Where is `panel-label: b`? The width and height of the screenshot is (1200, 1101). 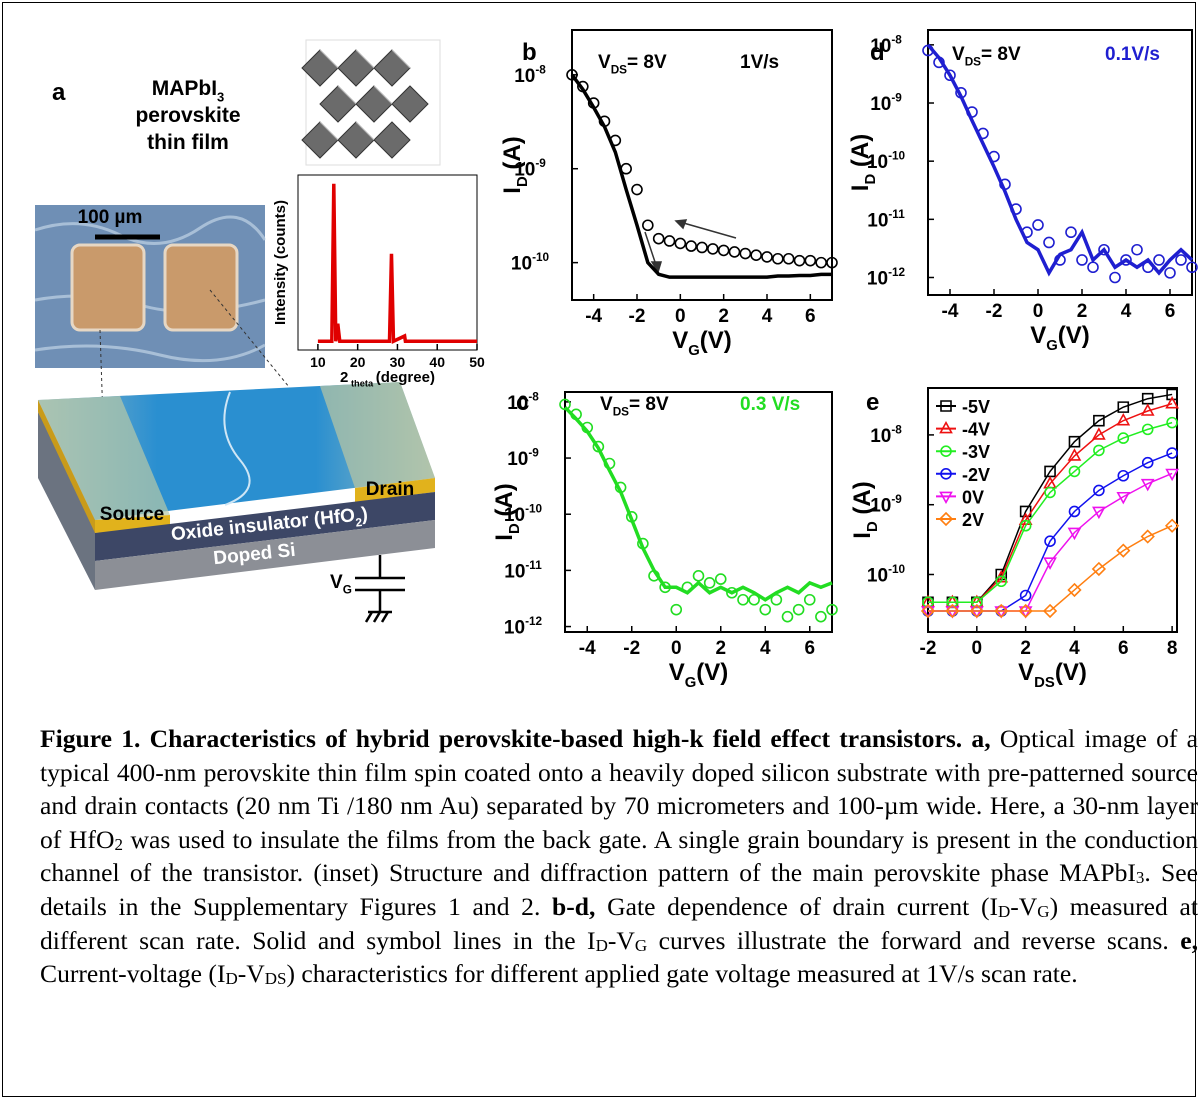
panel-label: b is located at coordinates (529, 52).